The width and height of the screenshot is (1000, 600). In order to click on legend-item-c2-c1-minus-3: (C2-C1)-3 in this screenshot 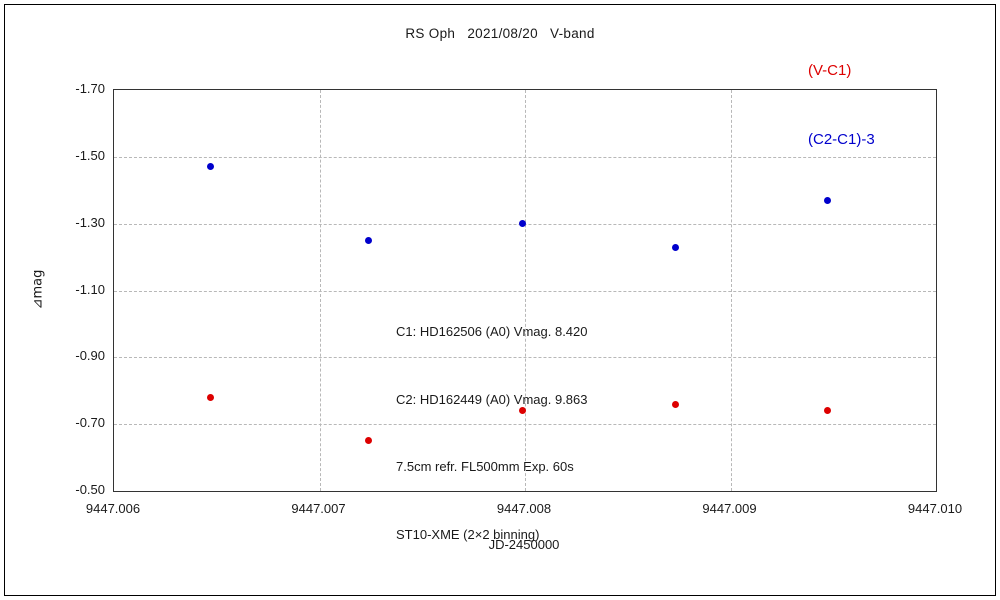, I will do `click(841, 139)`.